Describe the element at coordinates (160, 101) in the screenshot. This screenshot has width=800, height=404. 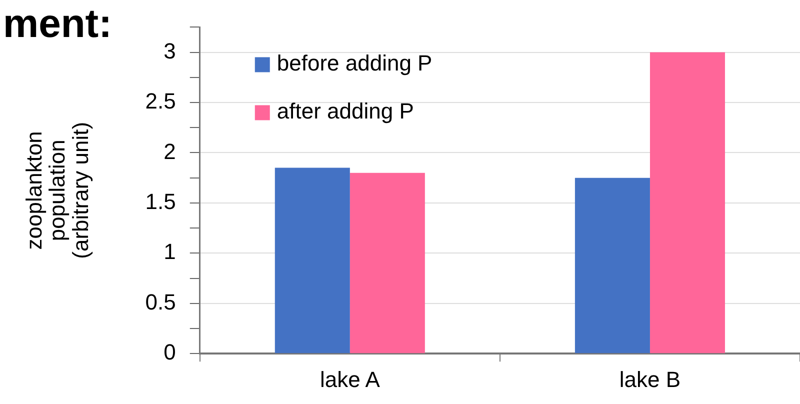
I see `y-tick-label: 2.5` at that location.